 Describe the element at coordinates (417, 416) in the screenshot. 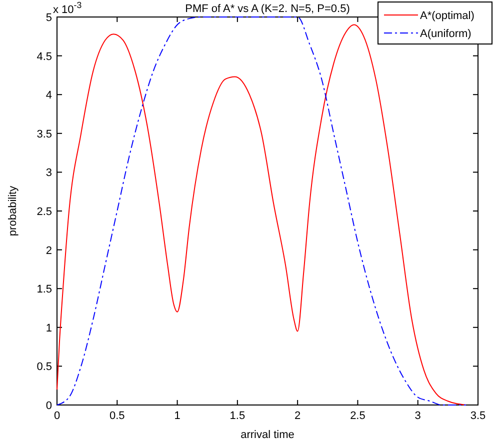

I see `x-tick-label: 3` at that location.